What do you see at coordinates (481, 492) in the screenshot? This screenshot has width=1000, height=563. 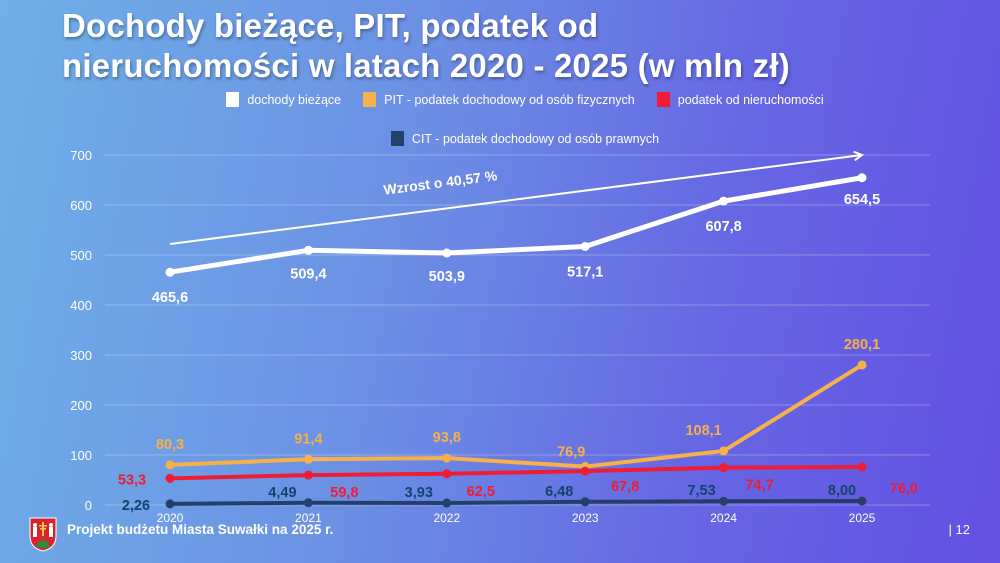 I see `data-label: 62,5` at bounding box center [481, 492].